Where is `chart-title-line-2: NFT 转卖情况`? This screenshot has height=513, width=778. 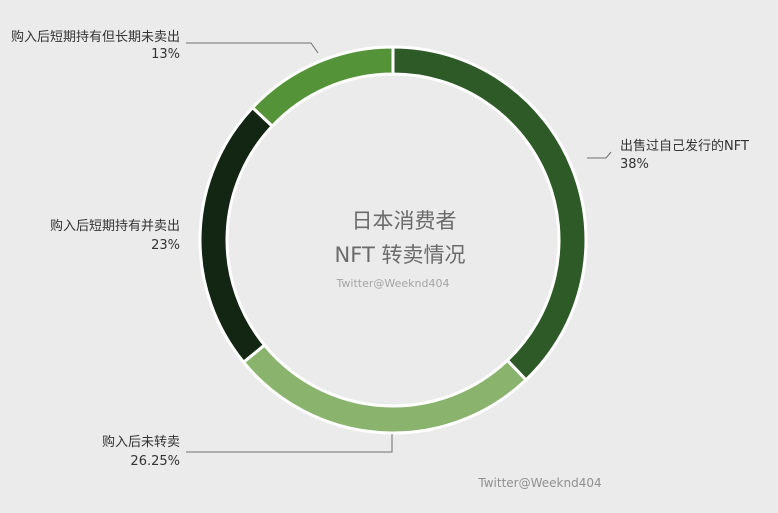
chart-title-line-2: NFT 转卖情况 is located at coordinates (400, 255).